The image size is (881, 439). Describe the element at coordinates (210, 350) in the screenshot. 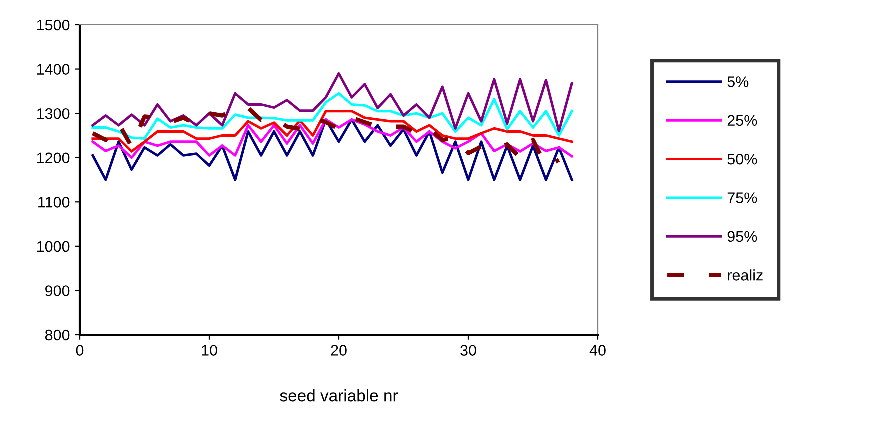

I see `x-tick-label: 10` at that location.